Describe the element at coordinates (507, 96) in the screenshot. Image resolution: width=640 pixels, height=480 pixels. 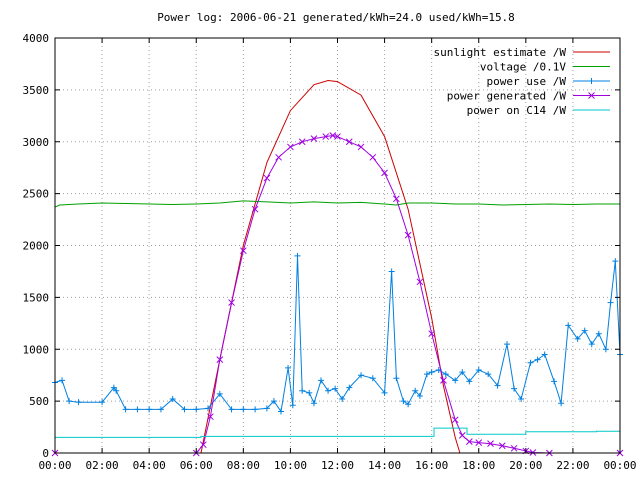
I see `legend-label: power generated /W` at that location.